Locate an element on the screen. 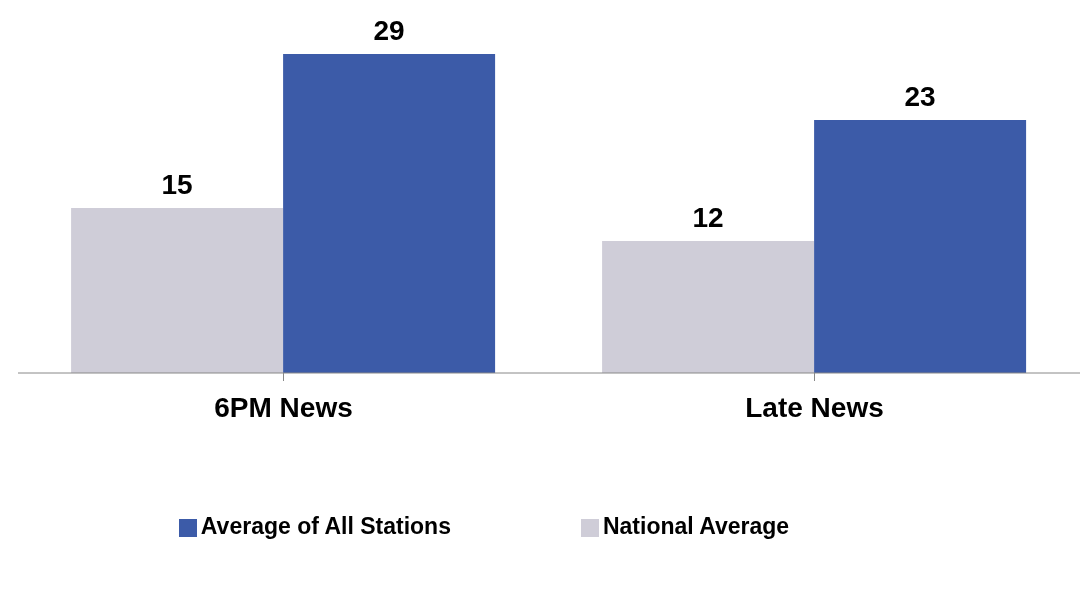  data-label: 23 is located at coordinates (920, 96).